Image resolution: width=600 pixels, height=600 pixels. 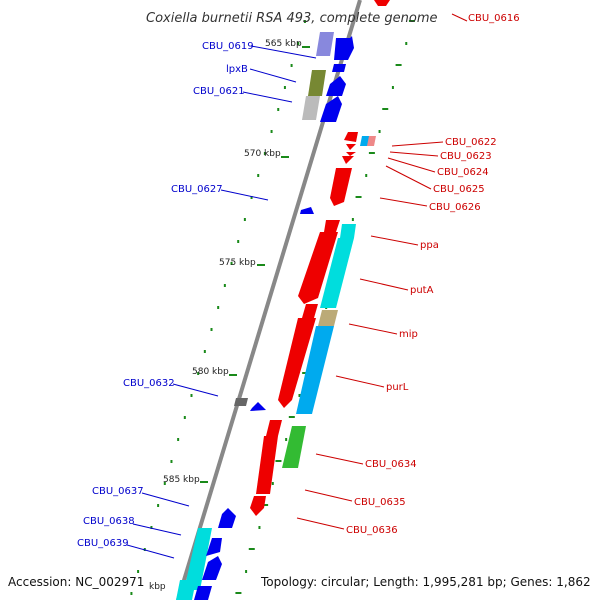 What do you see at coordinates (466, 156) in the screenshot?
I see `gene-label: CBU_0623` at bounding box center [466, 156].